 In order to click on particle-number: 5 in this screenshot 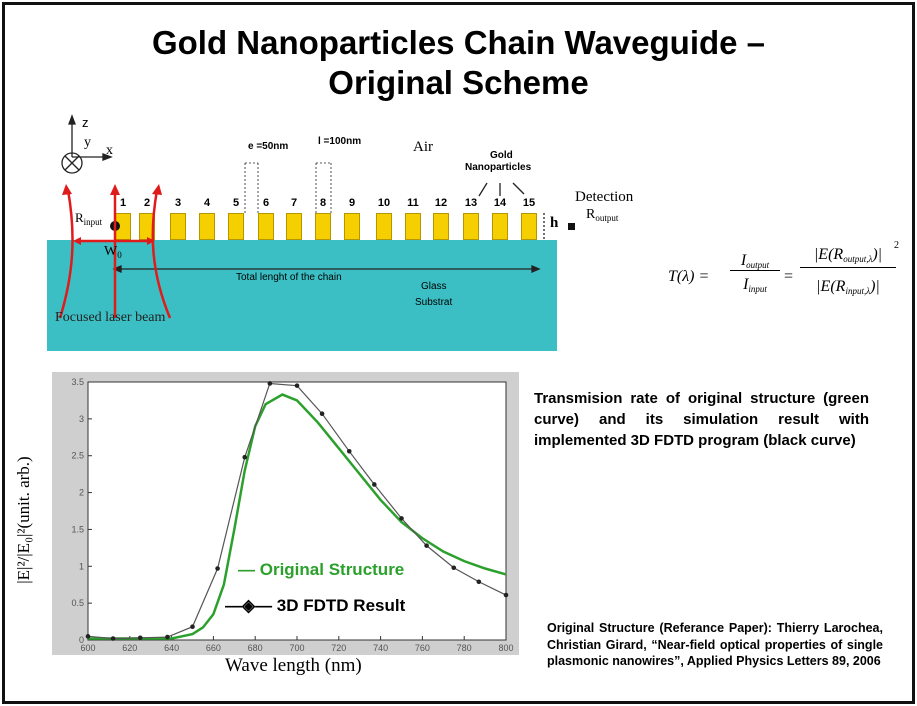, I will do `click(236, 203)`.